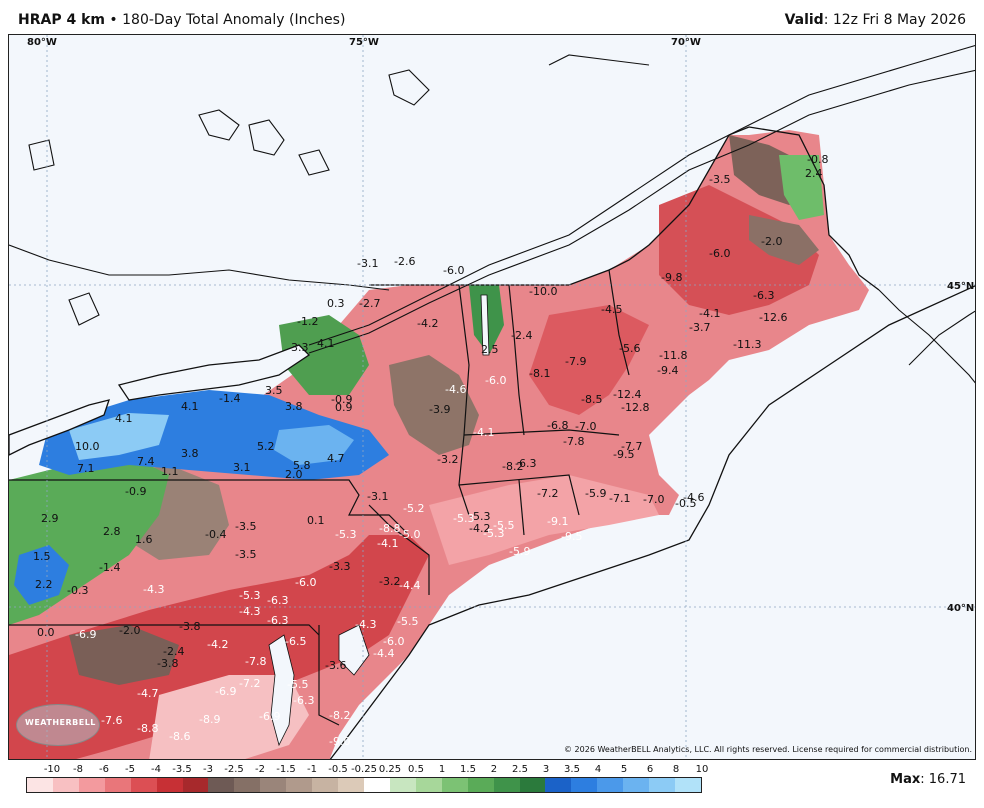 This screenshot has width=984, height=808. What do you see at coordinates (209, 719) in the screenshot?
I see `point-value-label: -8.9` at bounding box center [209, 719].